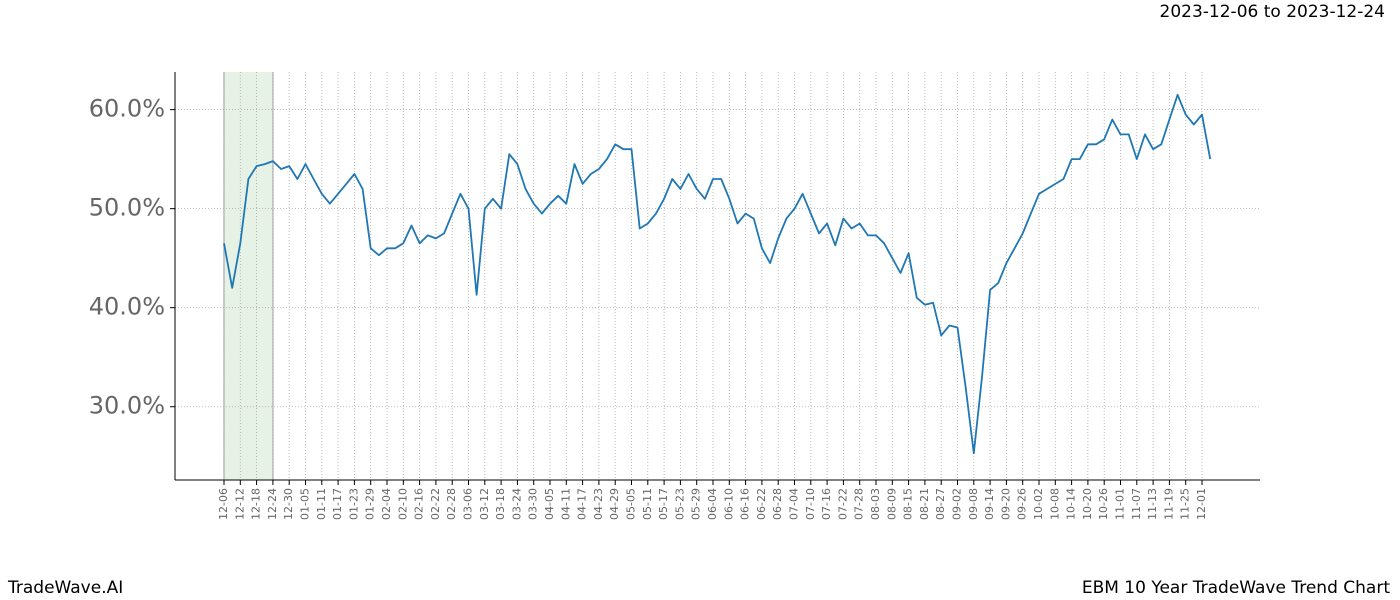 The image size is (1400, 600). I want to click on x-tick-label: 11-13, so click(1152, 504).